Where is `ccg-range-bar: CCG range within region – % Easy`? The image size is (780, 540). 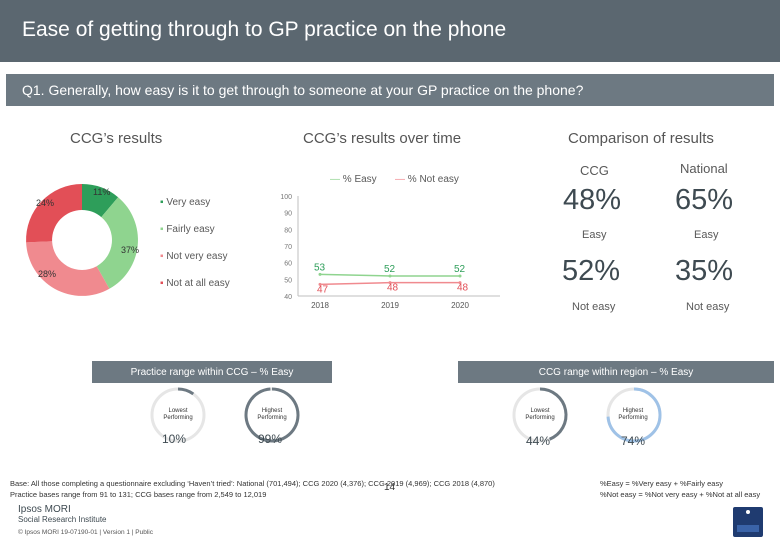 ccg-range-bar: CCG range within region – % Easy is located at coordinates (616, 372).